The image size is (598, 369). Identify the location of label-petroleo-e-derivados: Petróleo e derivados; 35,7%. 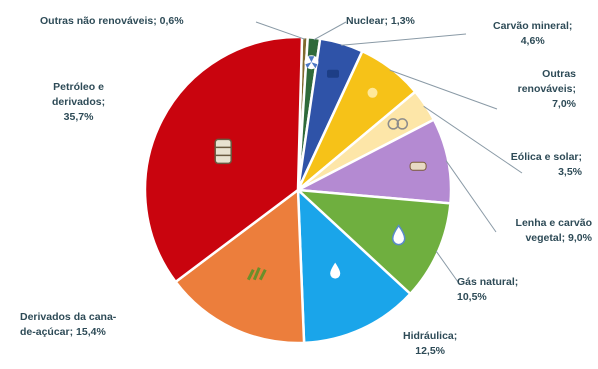
(79, 102).